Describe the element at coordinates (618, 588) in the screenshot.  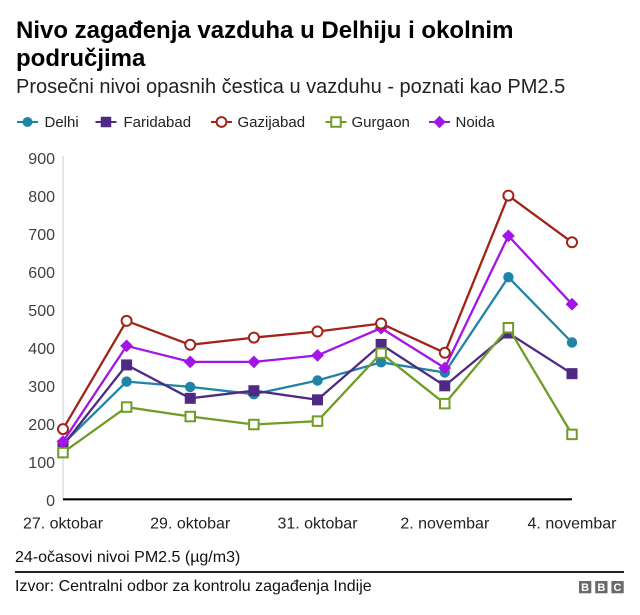
I see `svg-text: C` at that location.